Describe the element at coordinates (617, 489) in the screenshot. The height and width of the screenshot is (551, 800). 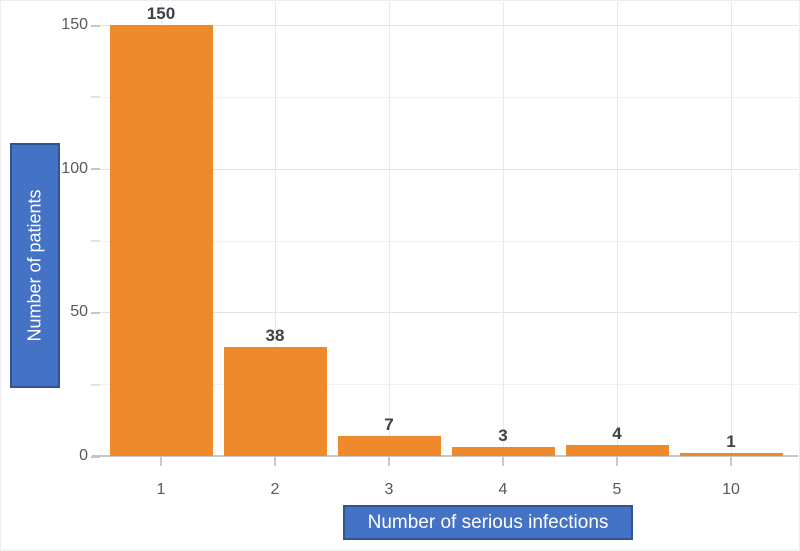
I see `x-axis-tick-label: 5` at that location.